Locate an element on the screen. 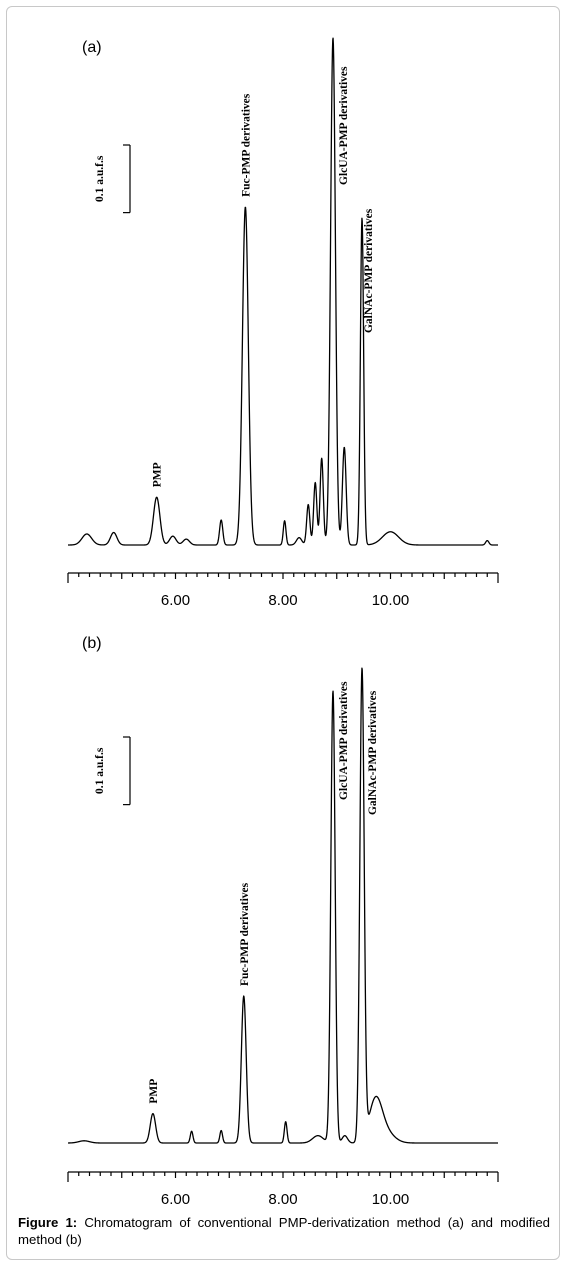 This screenshot has height=1268, width=567. scale-bar-a is located at coordinates (127, 179).